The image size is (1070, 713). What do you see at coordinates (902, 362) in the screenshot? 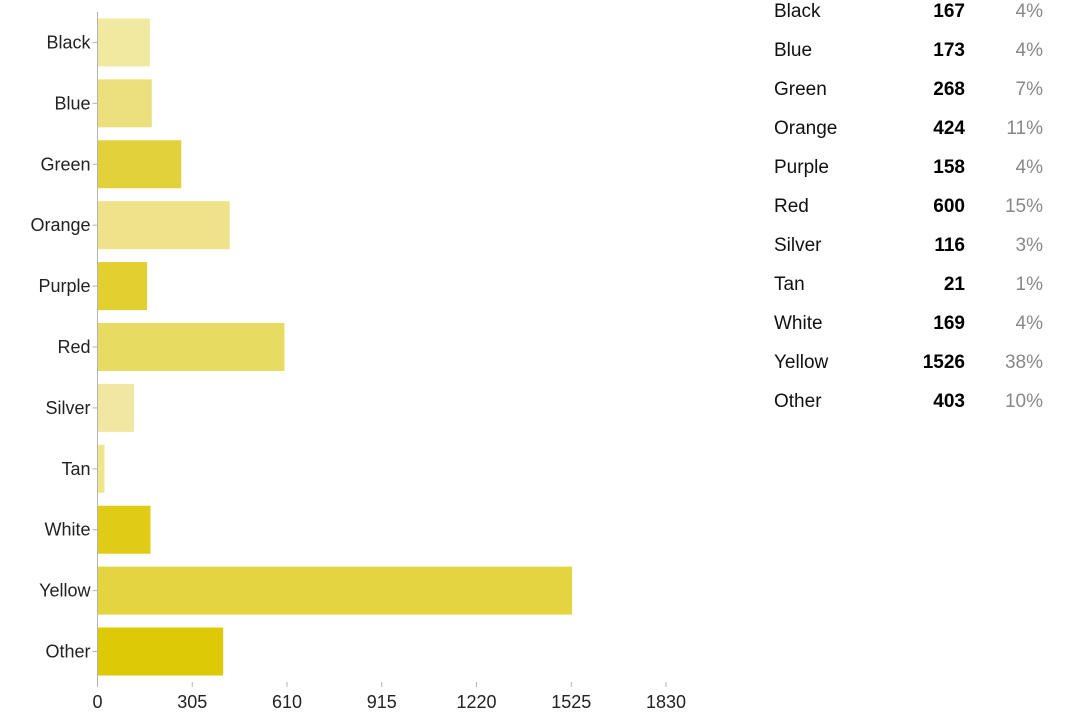
I see `summary-row: Yellow 1526 38%` at bounding box center [902, 362].